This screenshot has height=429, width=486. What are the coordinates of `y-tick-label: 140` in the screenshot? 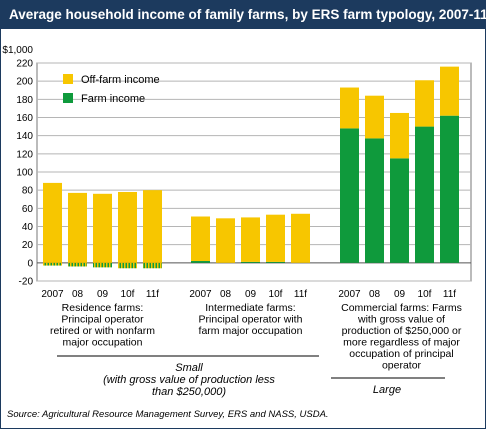 It's located at (24, 136).